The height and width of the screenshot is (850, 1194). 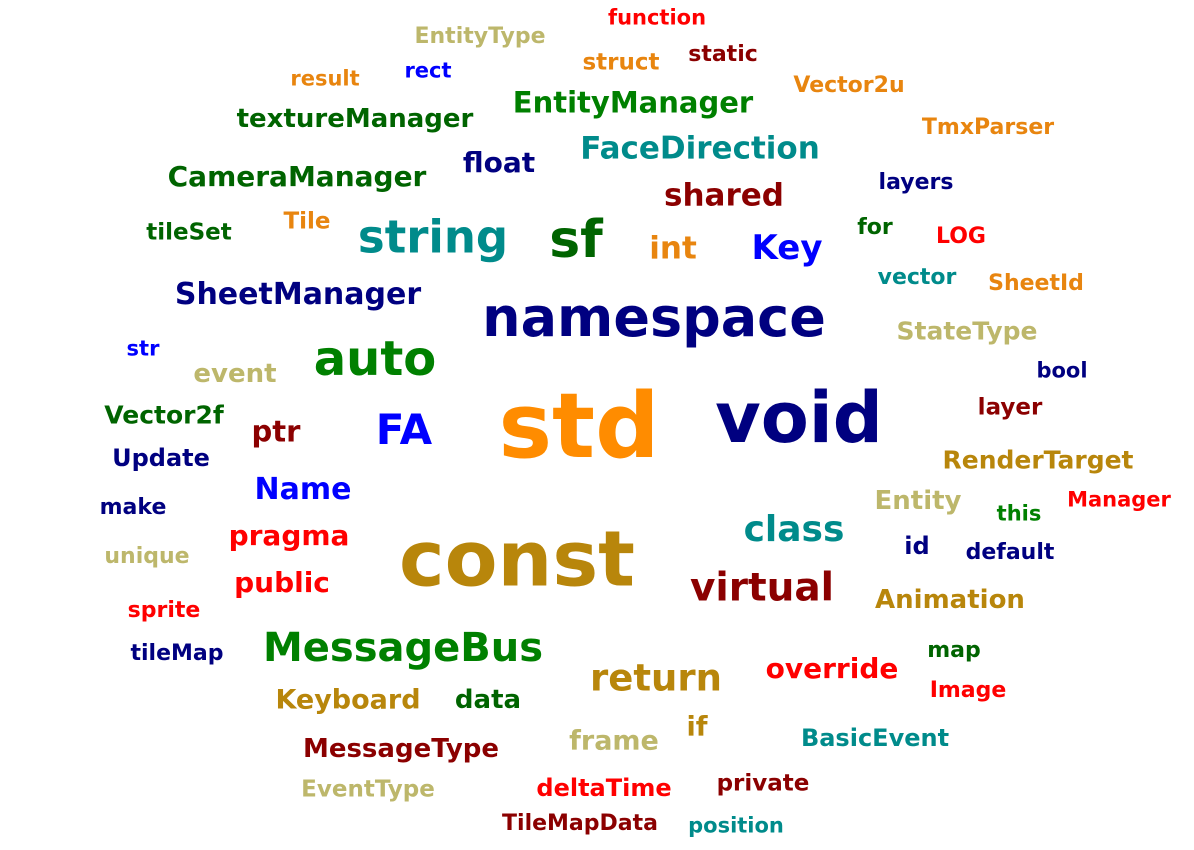 What do you see at coordinates (621, 62) in the screenshot?
I see `word-struct: struct` at bounding box center [621, 62].